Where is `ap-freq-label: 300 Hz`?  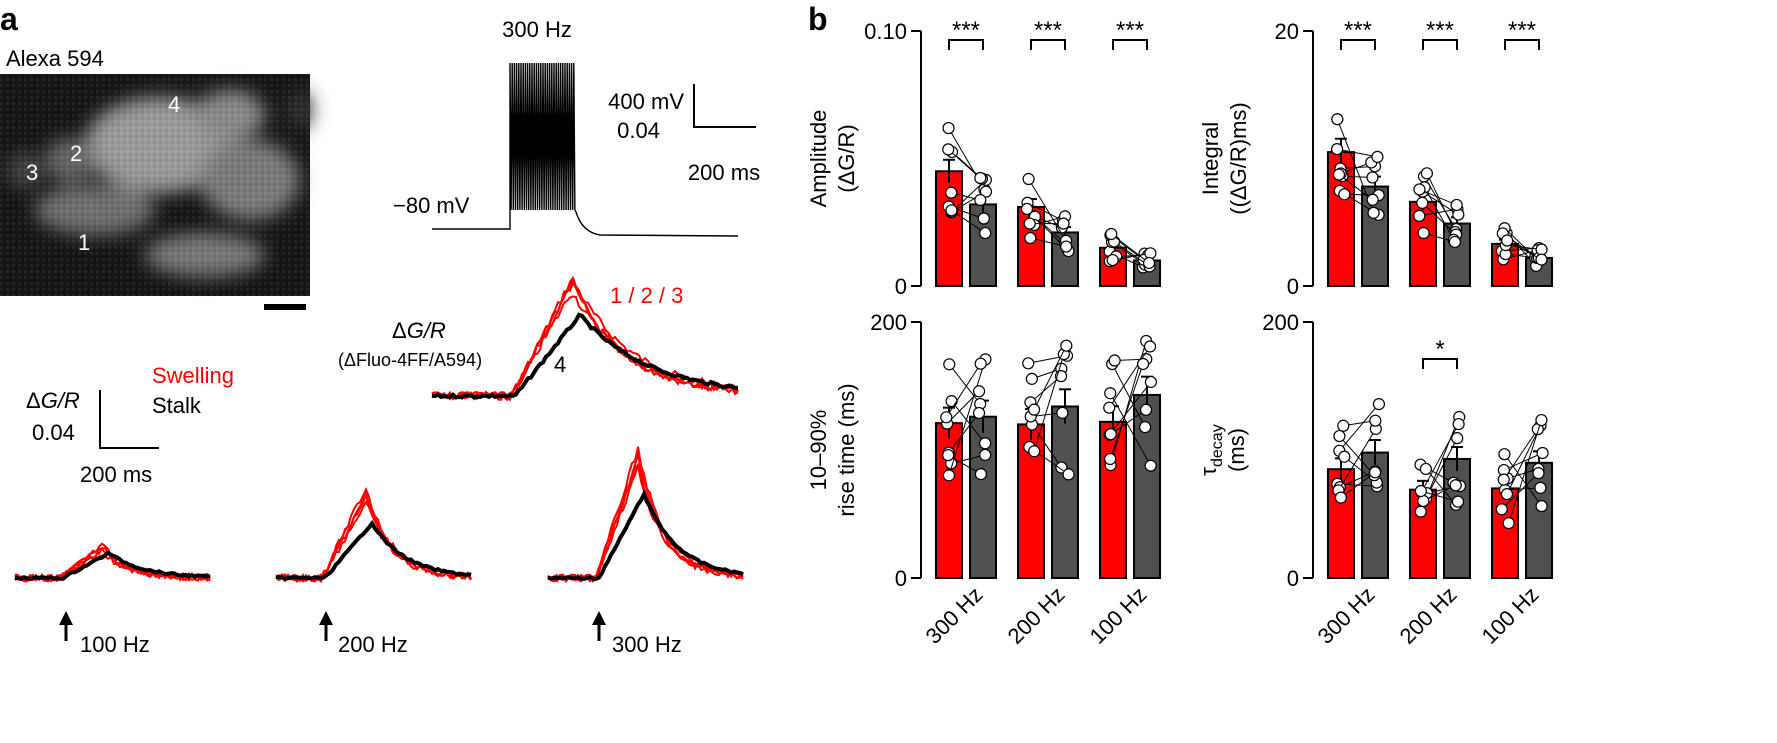
ap-freq-label: 300 Hz is located at coordinates (537, 29).